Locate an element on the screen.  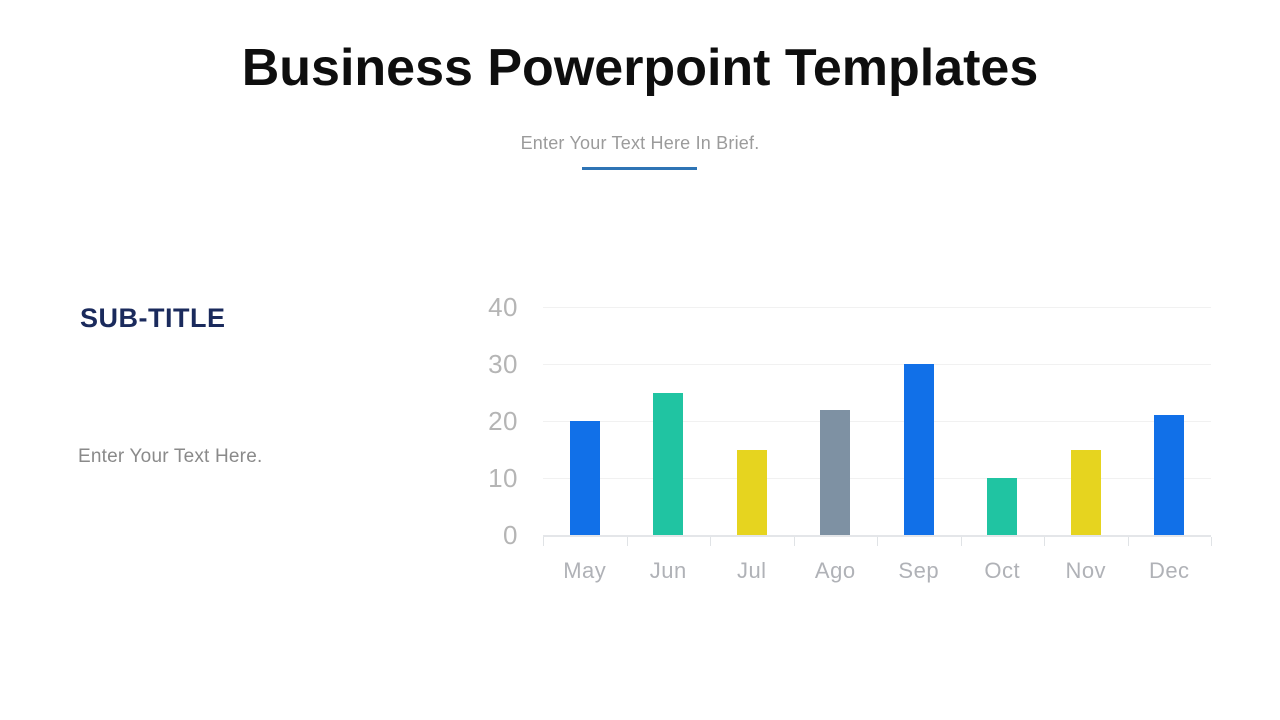
bar-may is located at coordinates (584, 478).